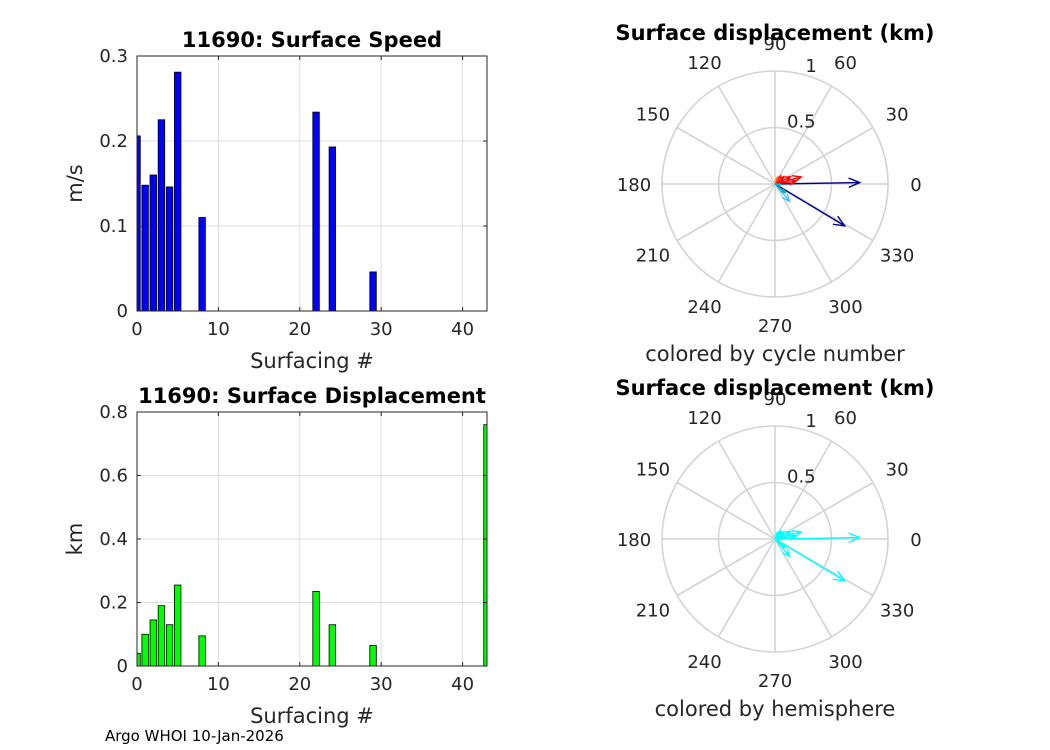 Image resolution: width=1050 pixels, height=750 pixels. I want to click on polar-caption: colored by cycle number, so click(775, 354).